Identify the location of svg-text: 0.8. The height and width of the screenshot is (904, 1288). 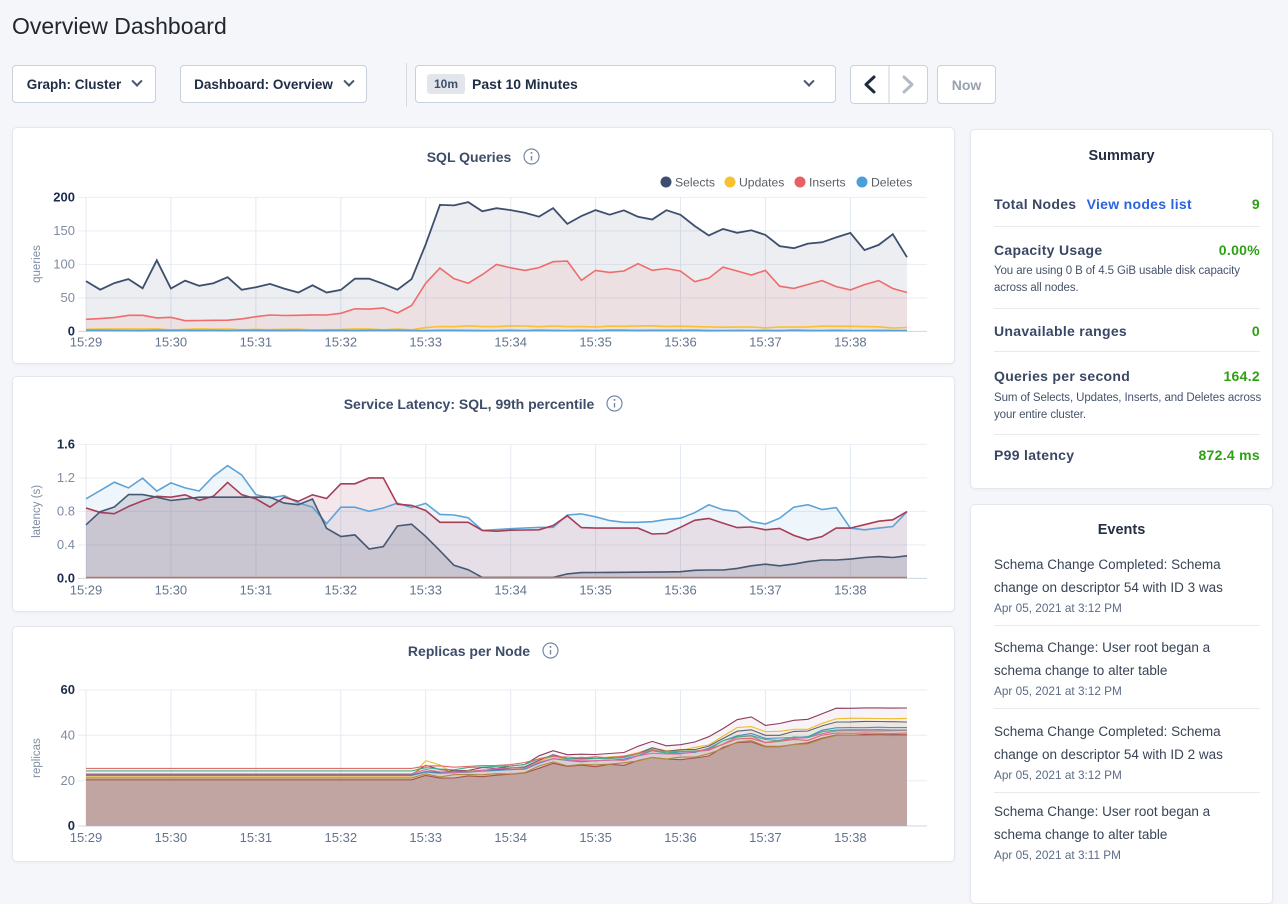
(66, 511).